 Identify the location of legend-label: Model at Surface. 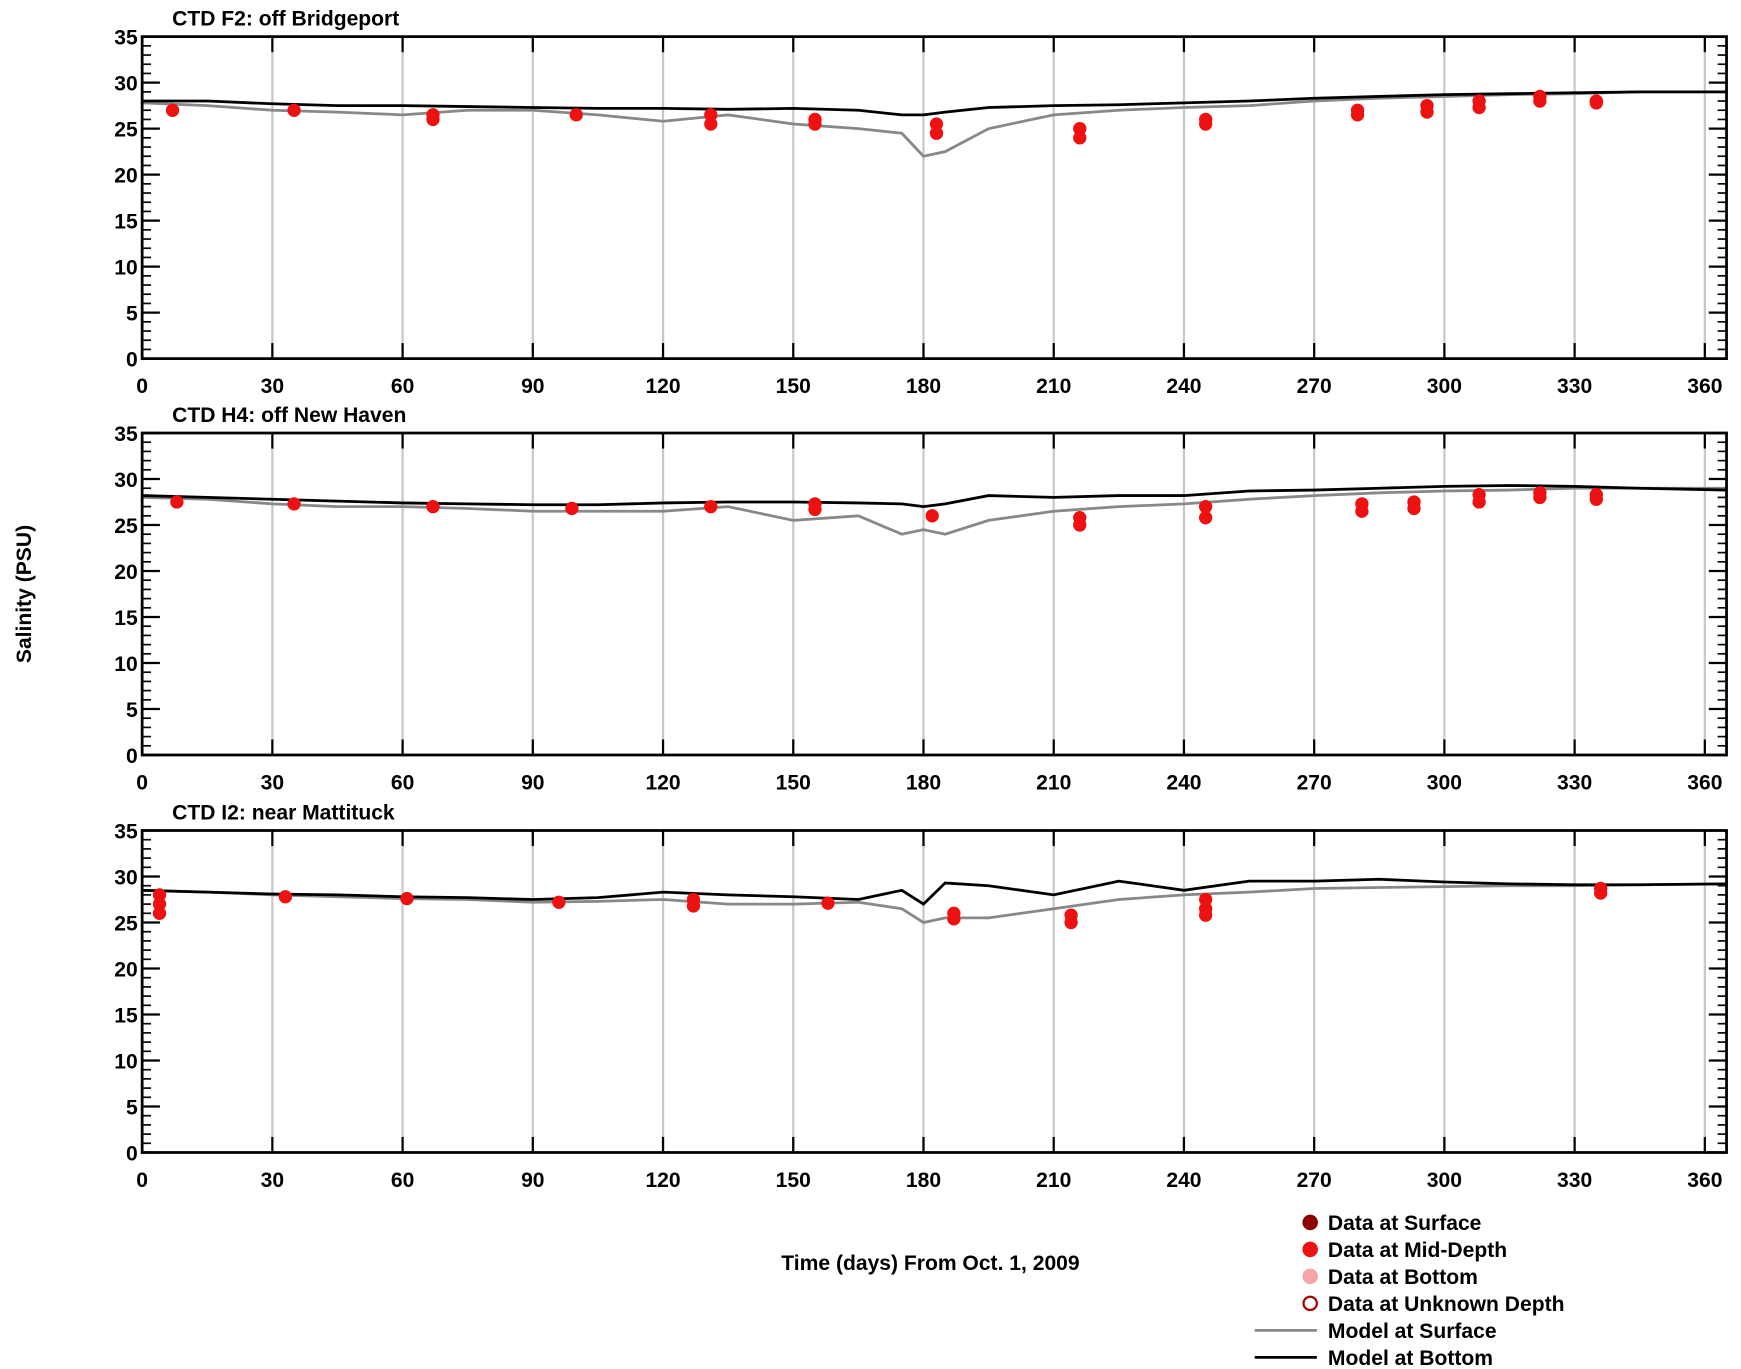
(1412, 1331).